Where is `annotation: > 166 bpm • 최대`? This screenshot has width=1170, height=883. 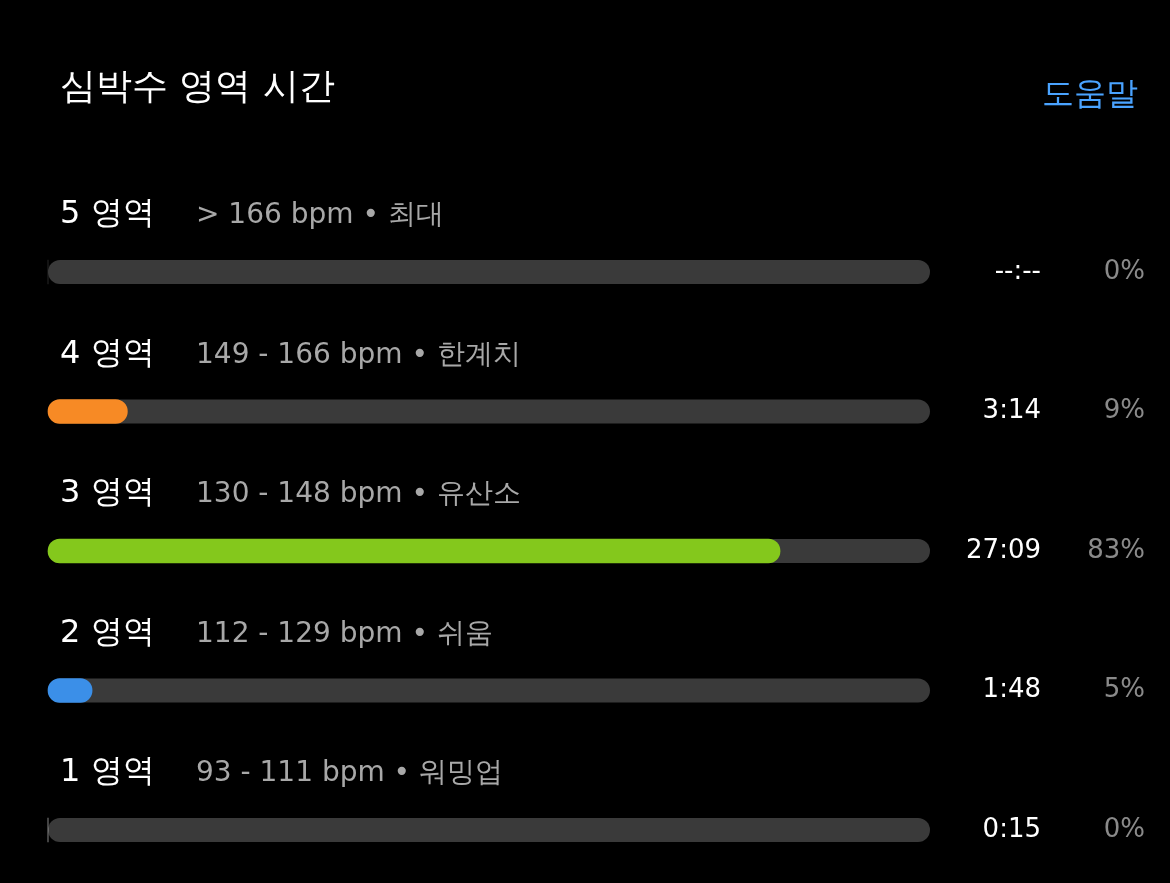
annotation: > 166 bpm • 최대 is located at coordinates (320, 214).